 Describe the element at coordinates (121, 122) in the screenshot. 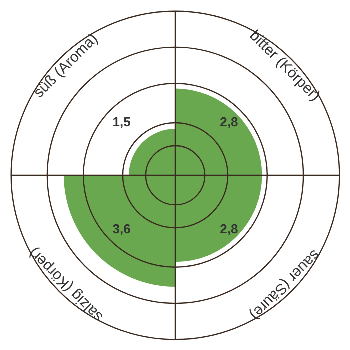

I see `data-label: 1,5` at that location.